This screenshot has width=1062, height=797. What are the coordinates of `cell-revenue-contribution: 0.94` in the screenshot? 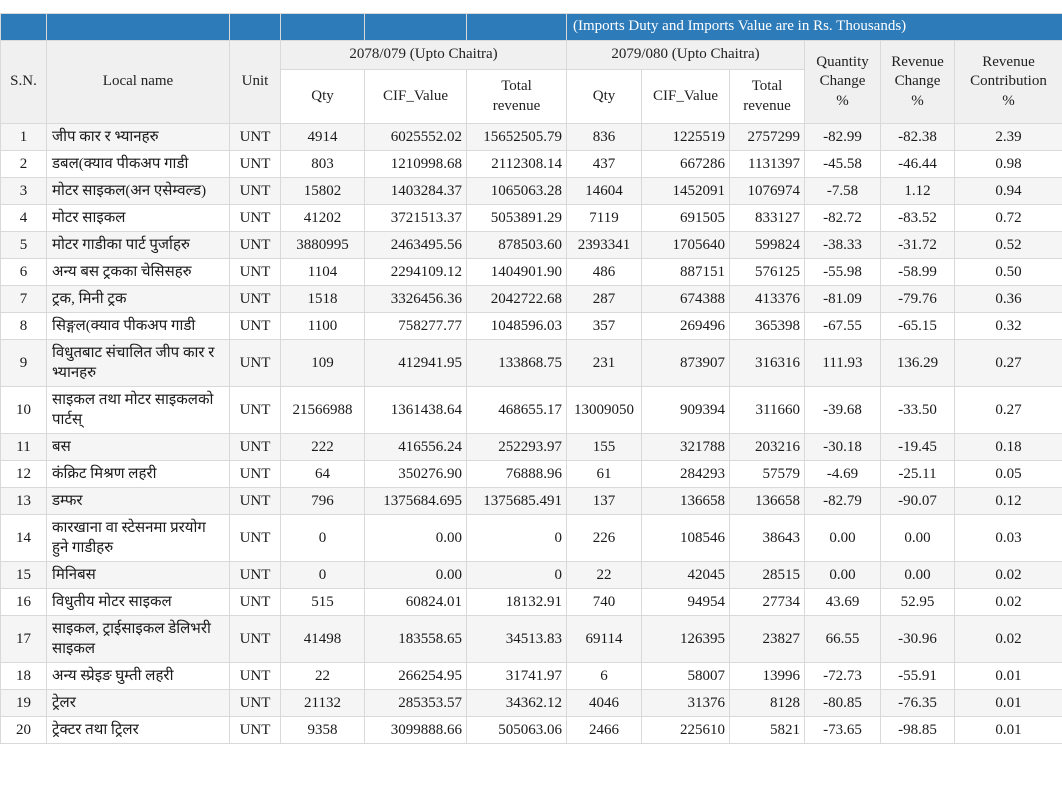 It's located at (1008, 191).